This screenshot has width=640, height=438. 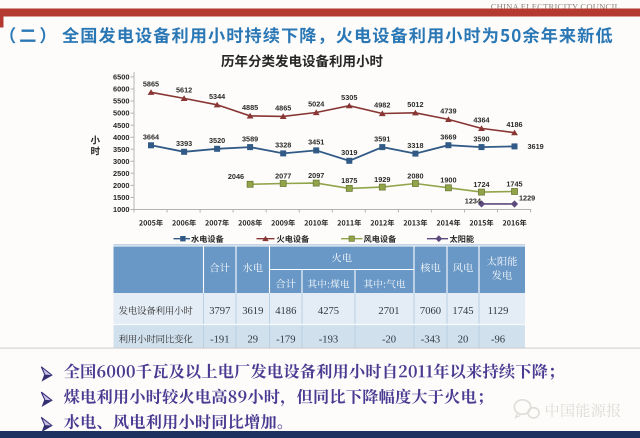 I want to click on svg-text: 2701, so click(x=388, y=311).